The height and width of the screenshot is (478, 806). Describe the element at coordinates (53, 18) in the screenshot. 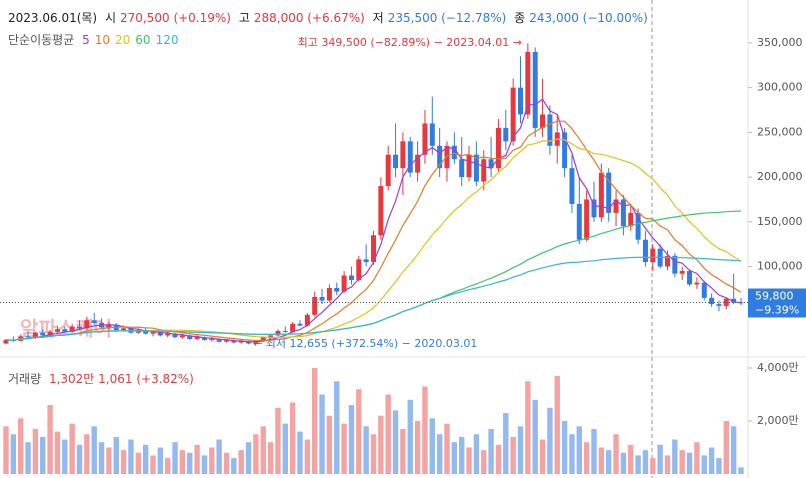

I see `date: 2023.06.01(목)` at that location.